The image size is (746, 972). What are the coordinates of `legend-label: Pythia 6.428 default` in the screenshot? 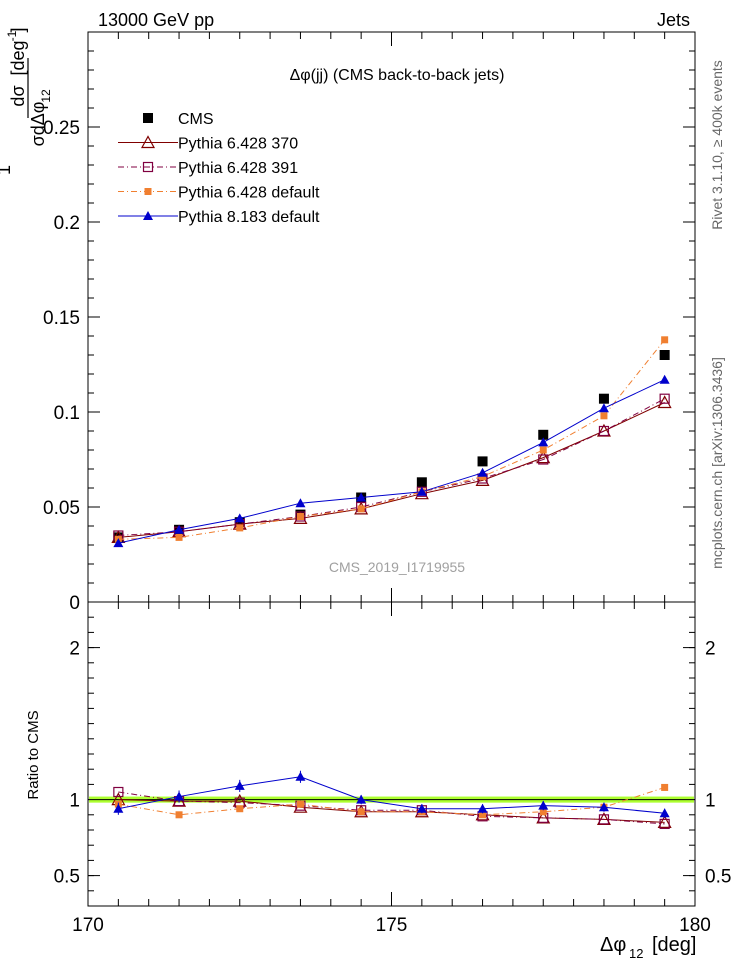 It's located at (249, 193).